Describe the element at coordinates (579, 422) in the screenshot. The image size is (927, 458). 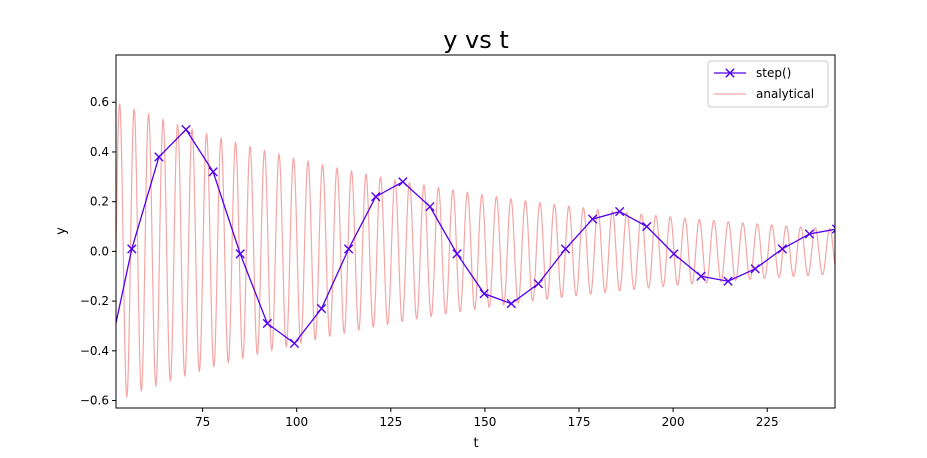
I see `x-tick-label: 175` at that location.